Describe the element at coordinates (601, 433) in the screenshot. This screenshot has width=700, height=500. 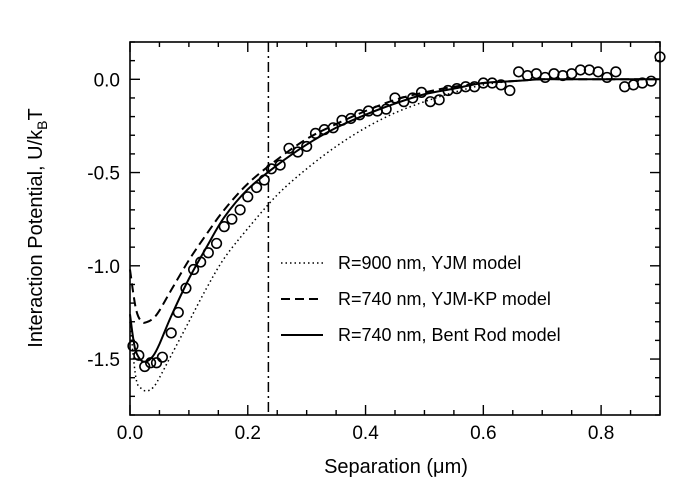
I see `x-tick-label: 0.8` at that location.